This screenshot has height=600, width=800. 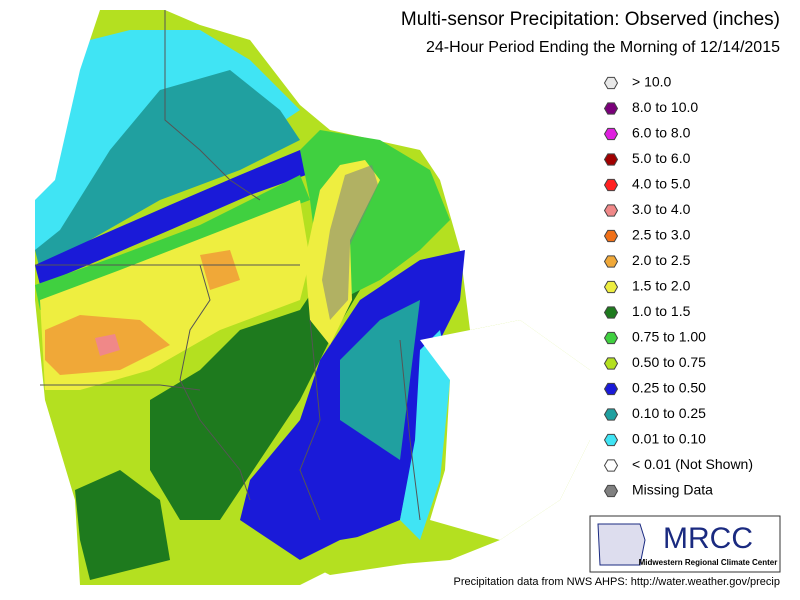 I want to click on legend-label: 1.0 to 1.5, so click(x=661, y=311).